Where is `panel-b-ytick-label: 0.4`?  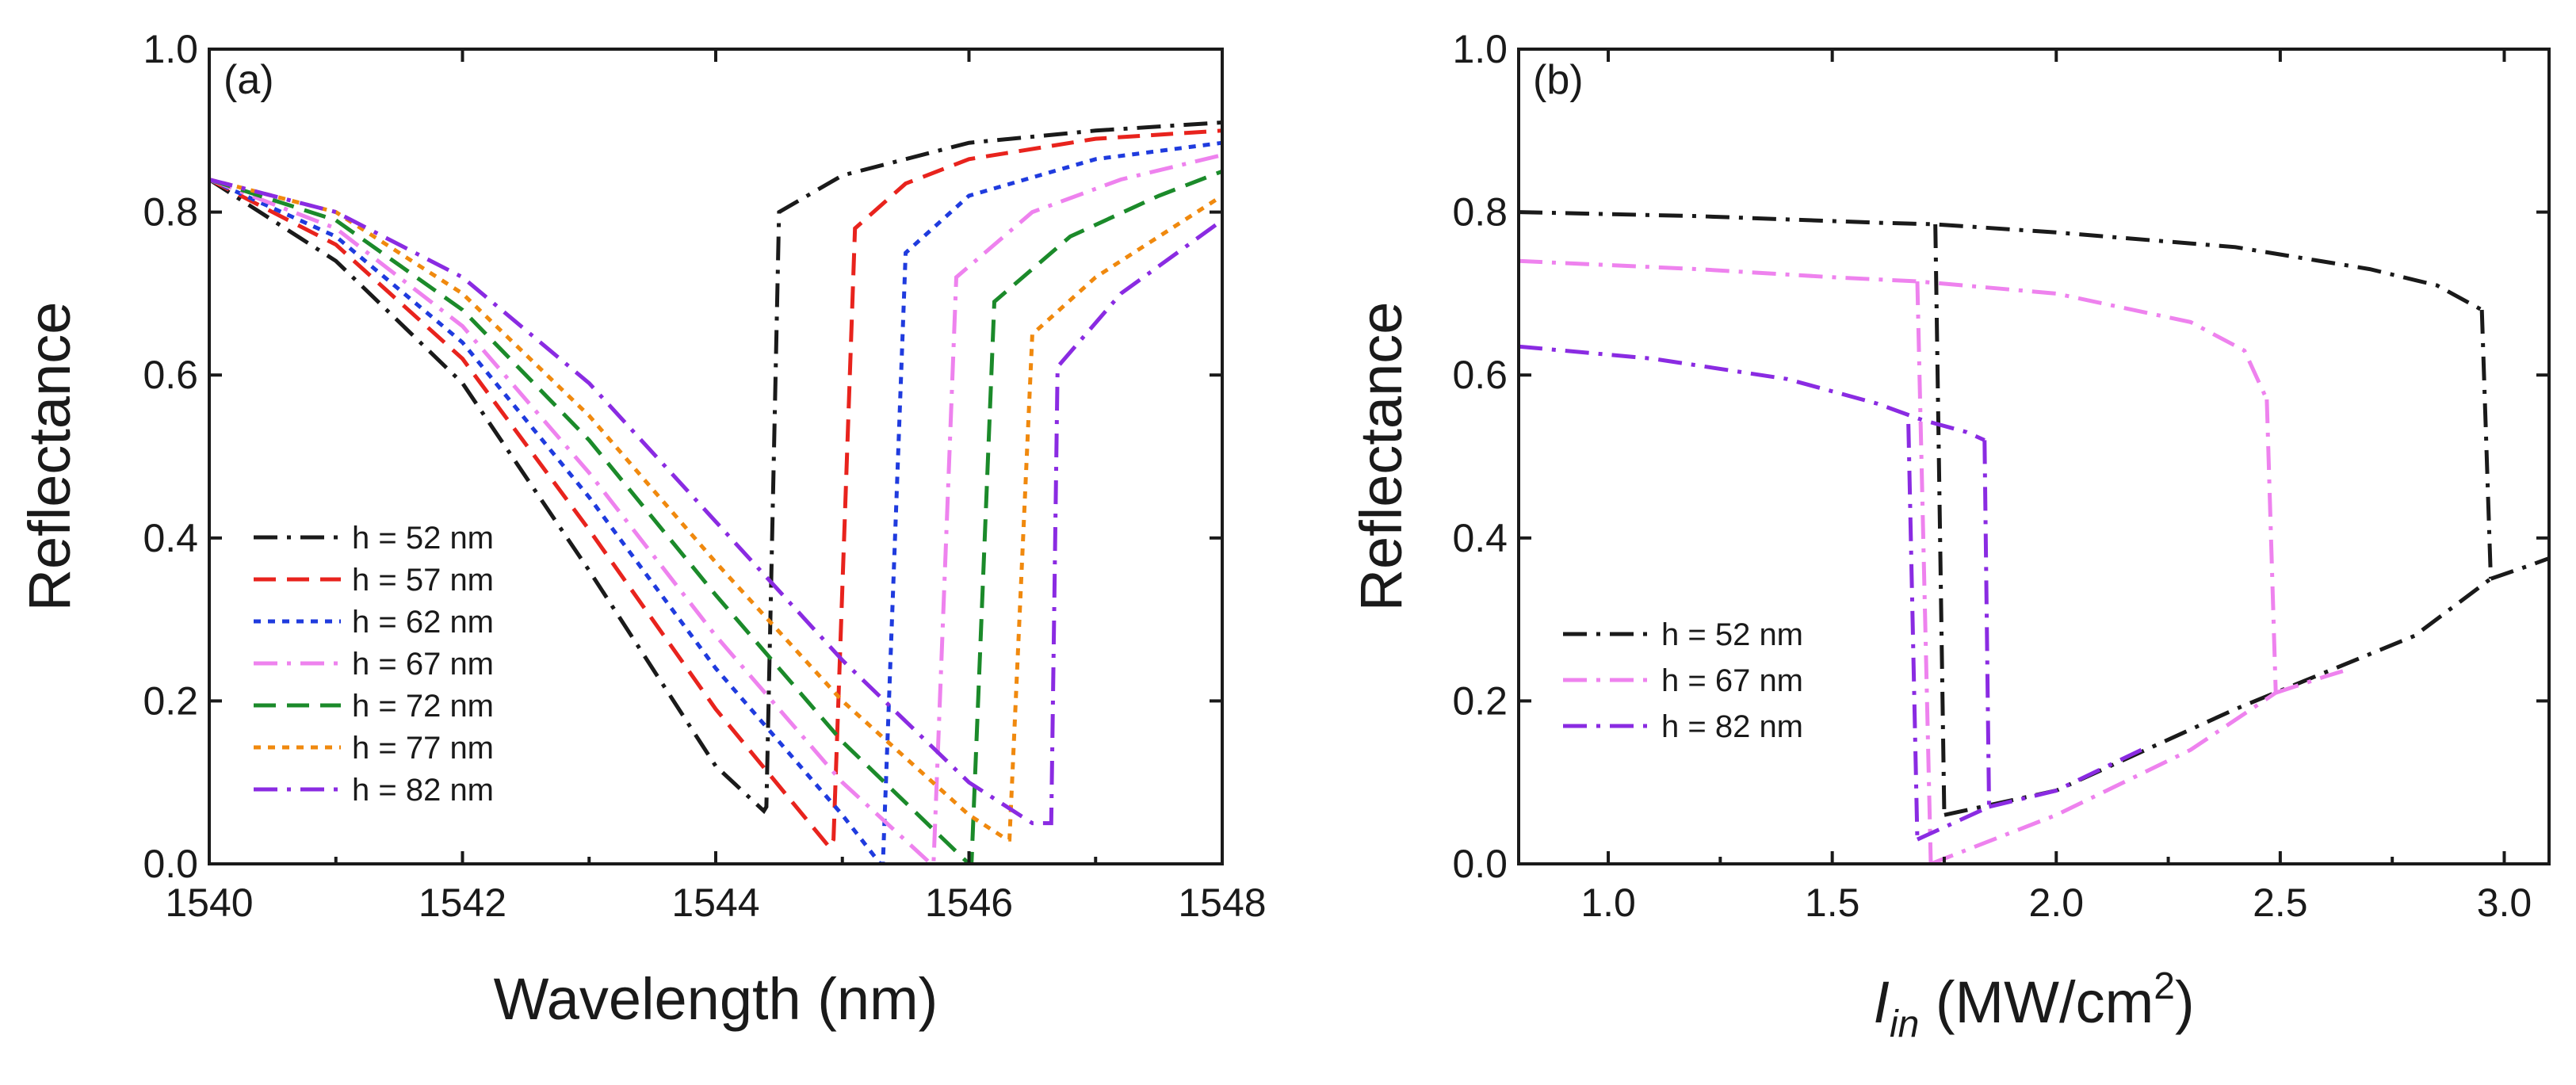 panel-b-ytick-label: 0.4 is located at coordinates (1480, 538).